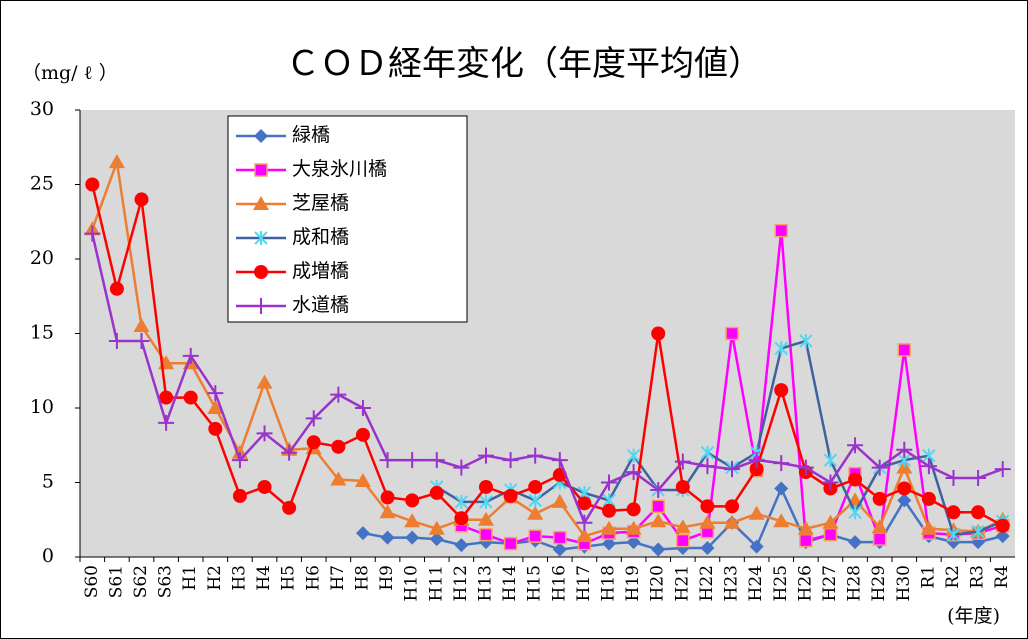 This screenshot has width=1028, height=639. Describe the element at coordinates (264, 578) in the screenshot. I see `x-tick-label: H4` at that location.